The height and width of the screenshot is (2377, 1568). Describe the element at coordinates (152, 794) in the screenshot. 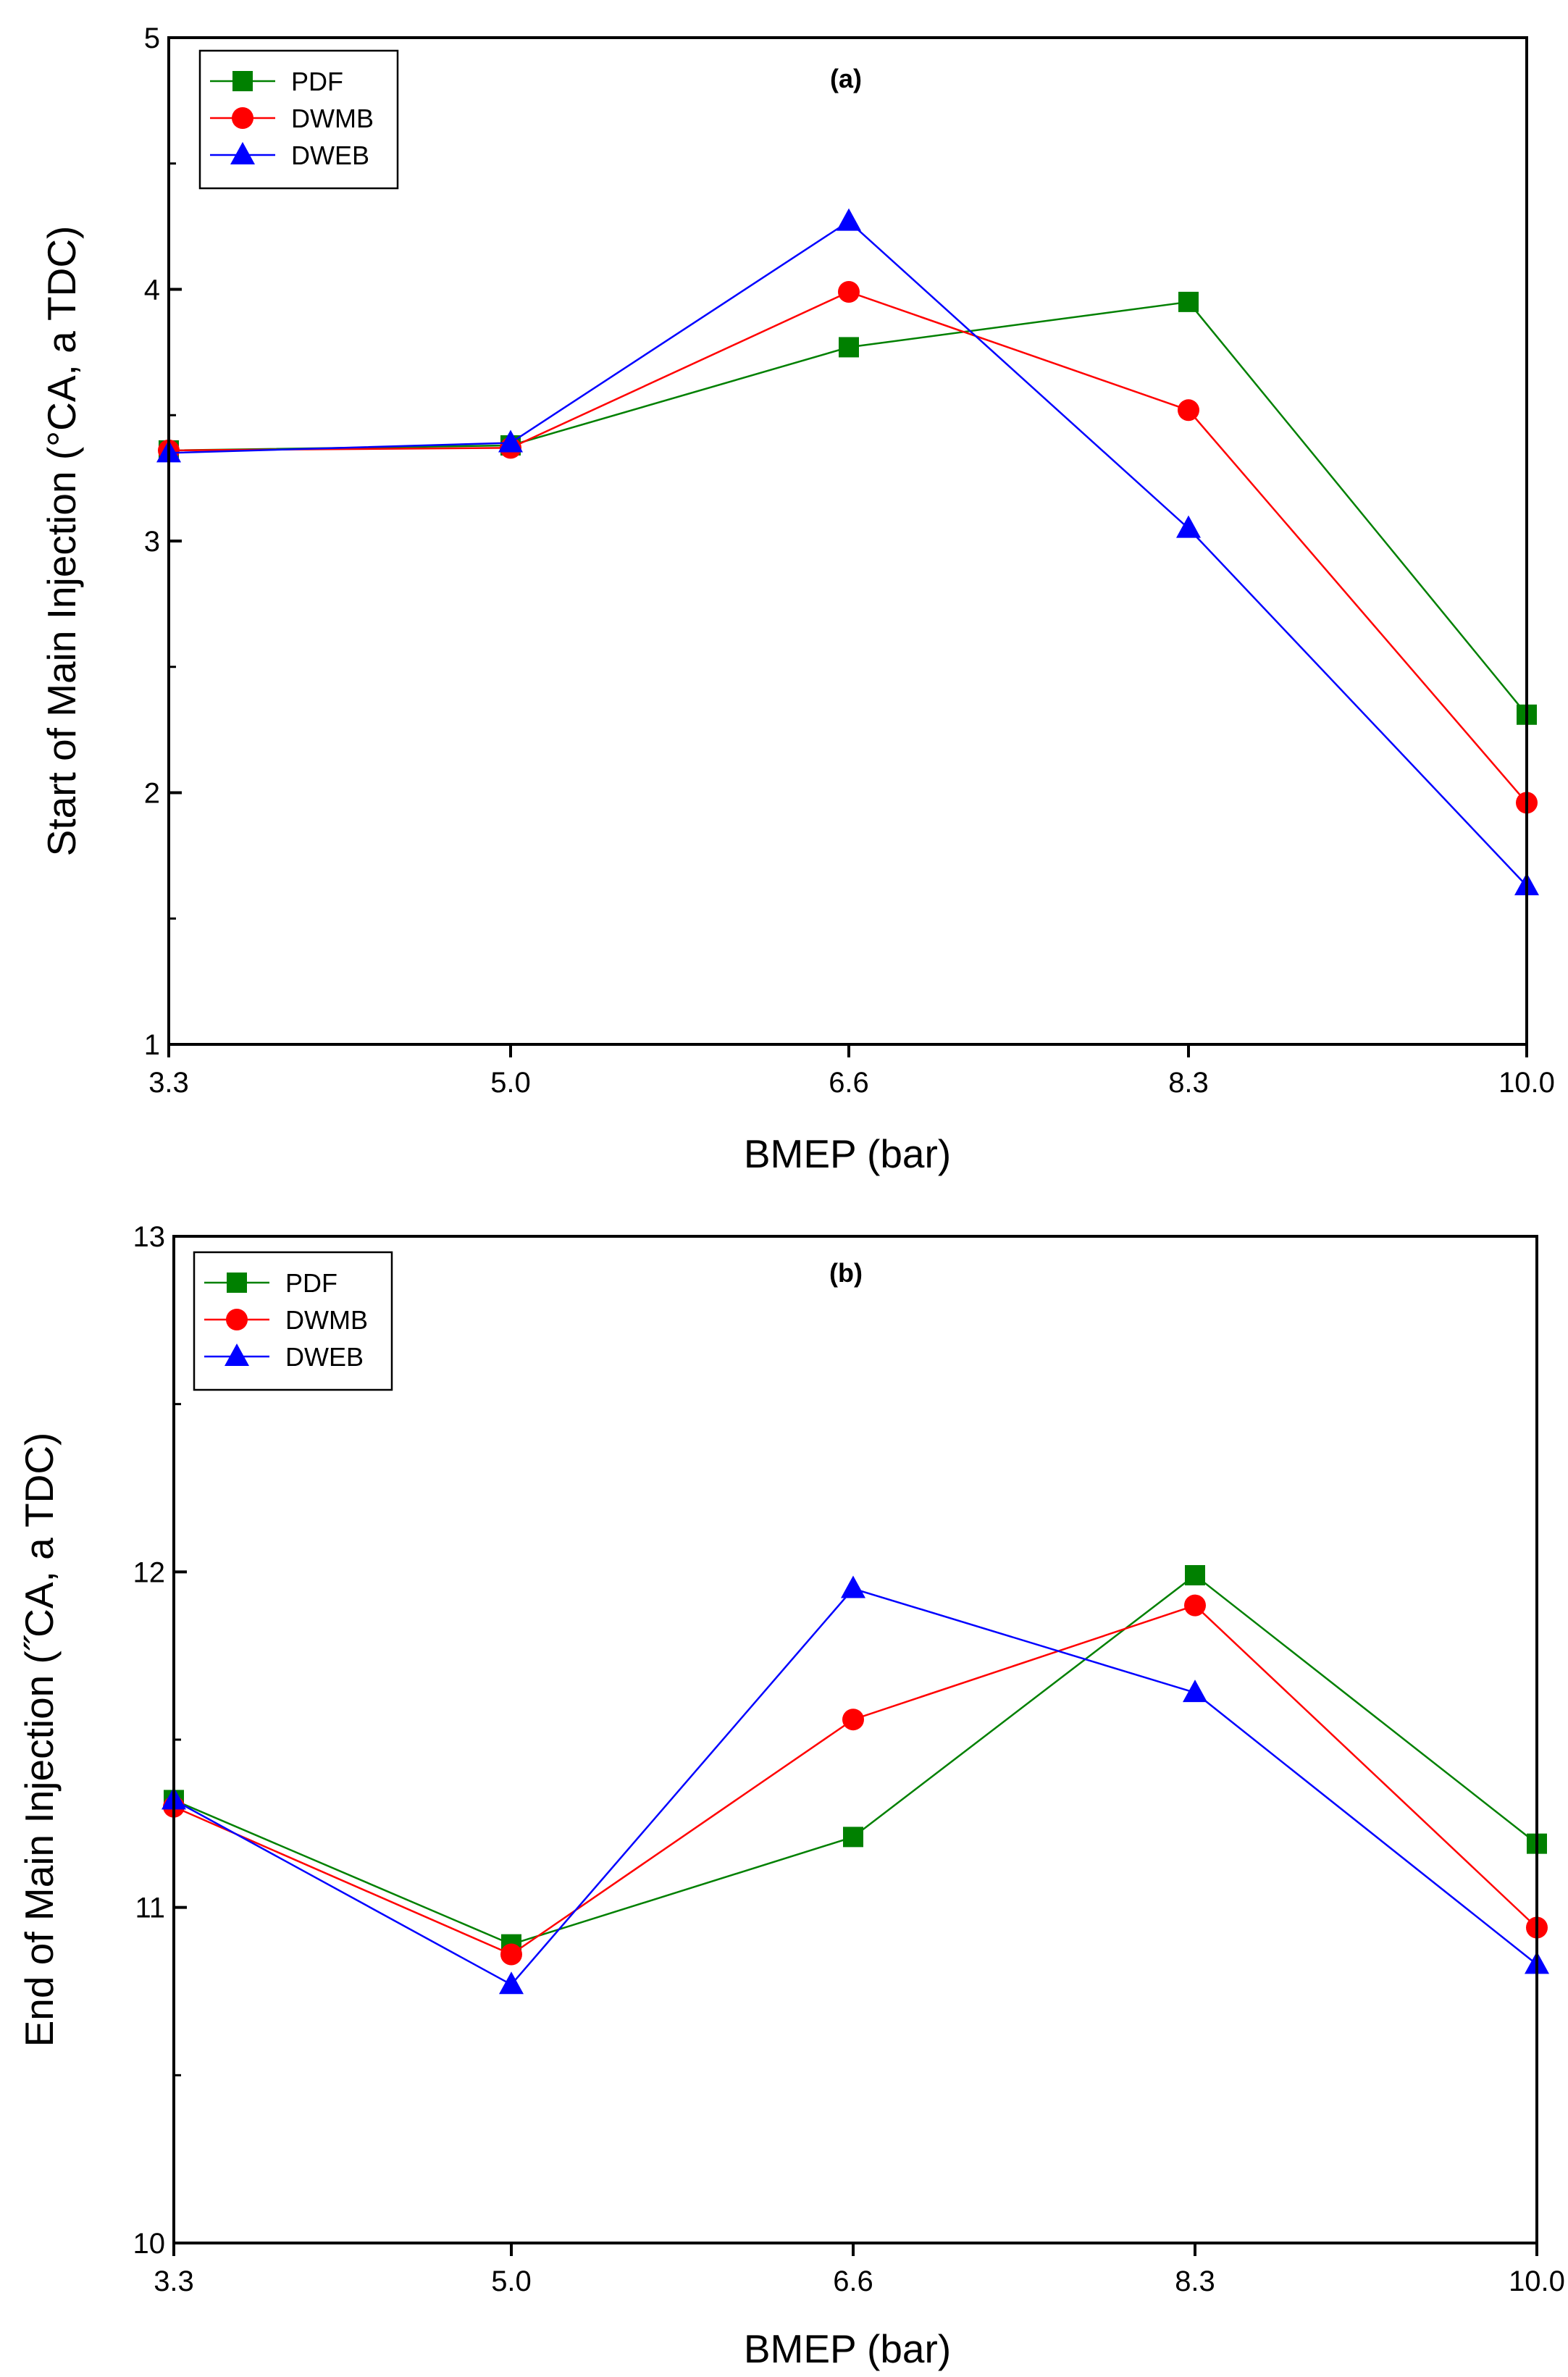

I see `y-tick-label: 2` at that location.